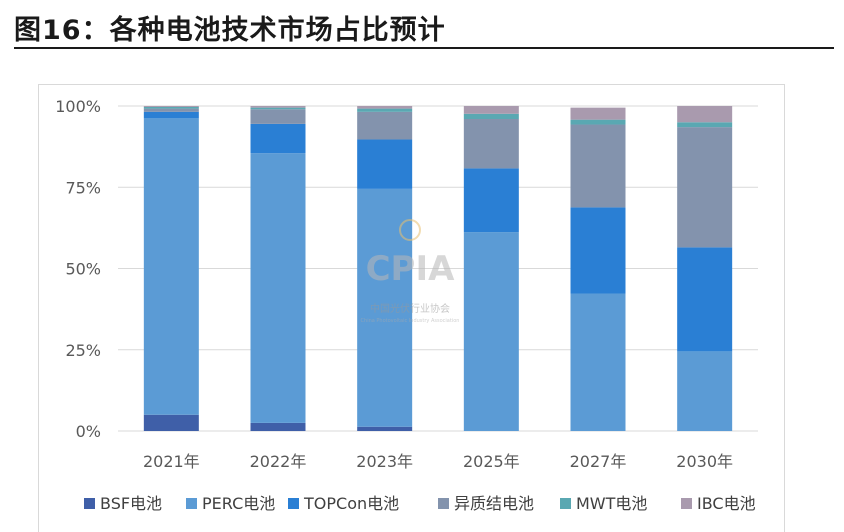 Image resolution: width=844 pixels, height=532 pixels. What do you see at coordinates (278, 461) in the screenshot?
I see `x-tick-label: 2022年` at bounding box center [278, 461].